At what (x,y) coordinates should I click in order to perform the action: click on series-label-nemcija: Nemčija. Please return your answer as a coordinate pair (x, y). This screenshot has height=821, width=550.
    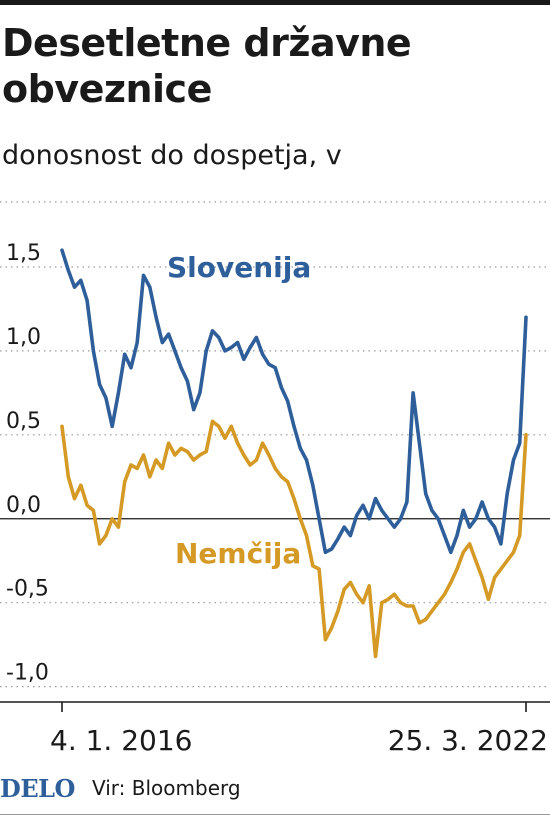
    Looking at the image, I should click on (238, 553).